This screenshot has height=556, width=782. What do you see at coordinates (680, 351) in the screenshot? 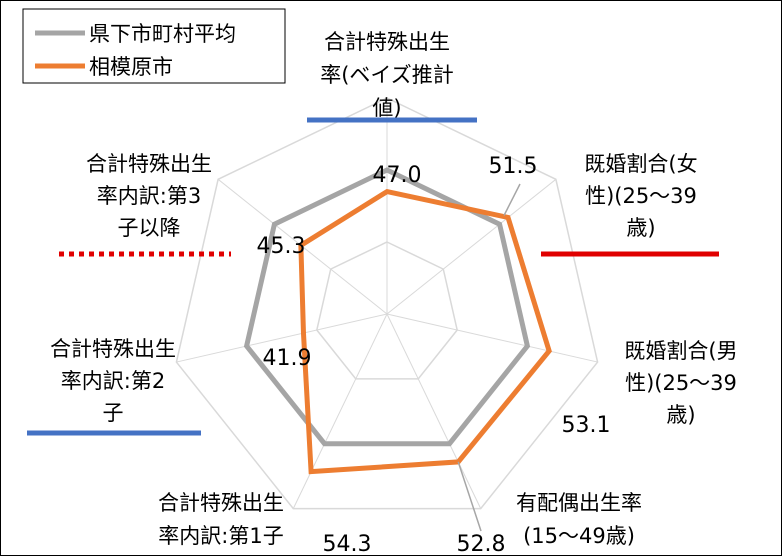
I see `axis-label-line: 既婚割合(男` at bounding box center [680, 351].